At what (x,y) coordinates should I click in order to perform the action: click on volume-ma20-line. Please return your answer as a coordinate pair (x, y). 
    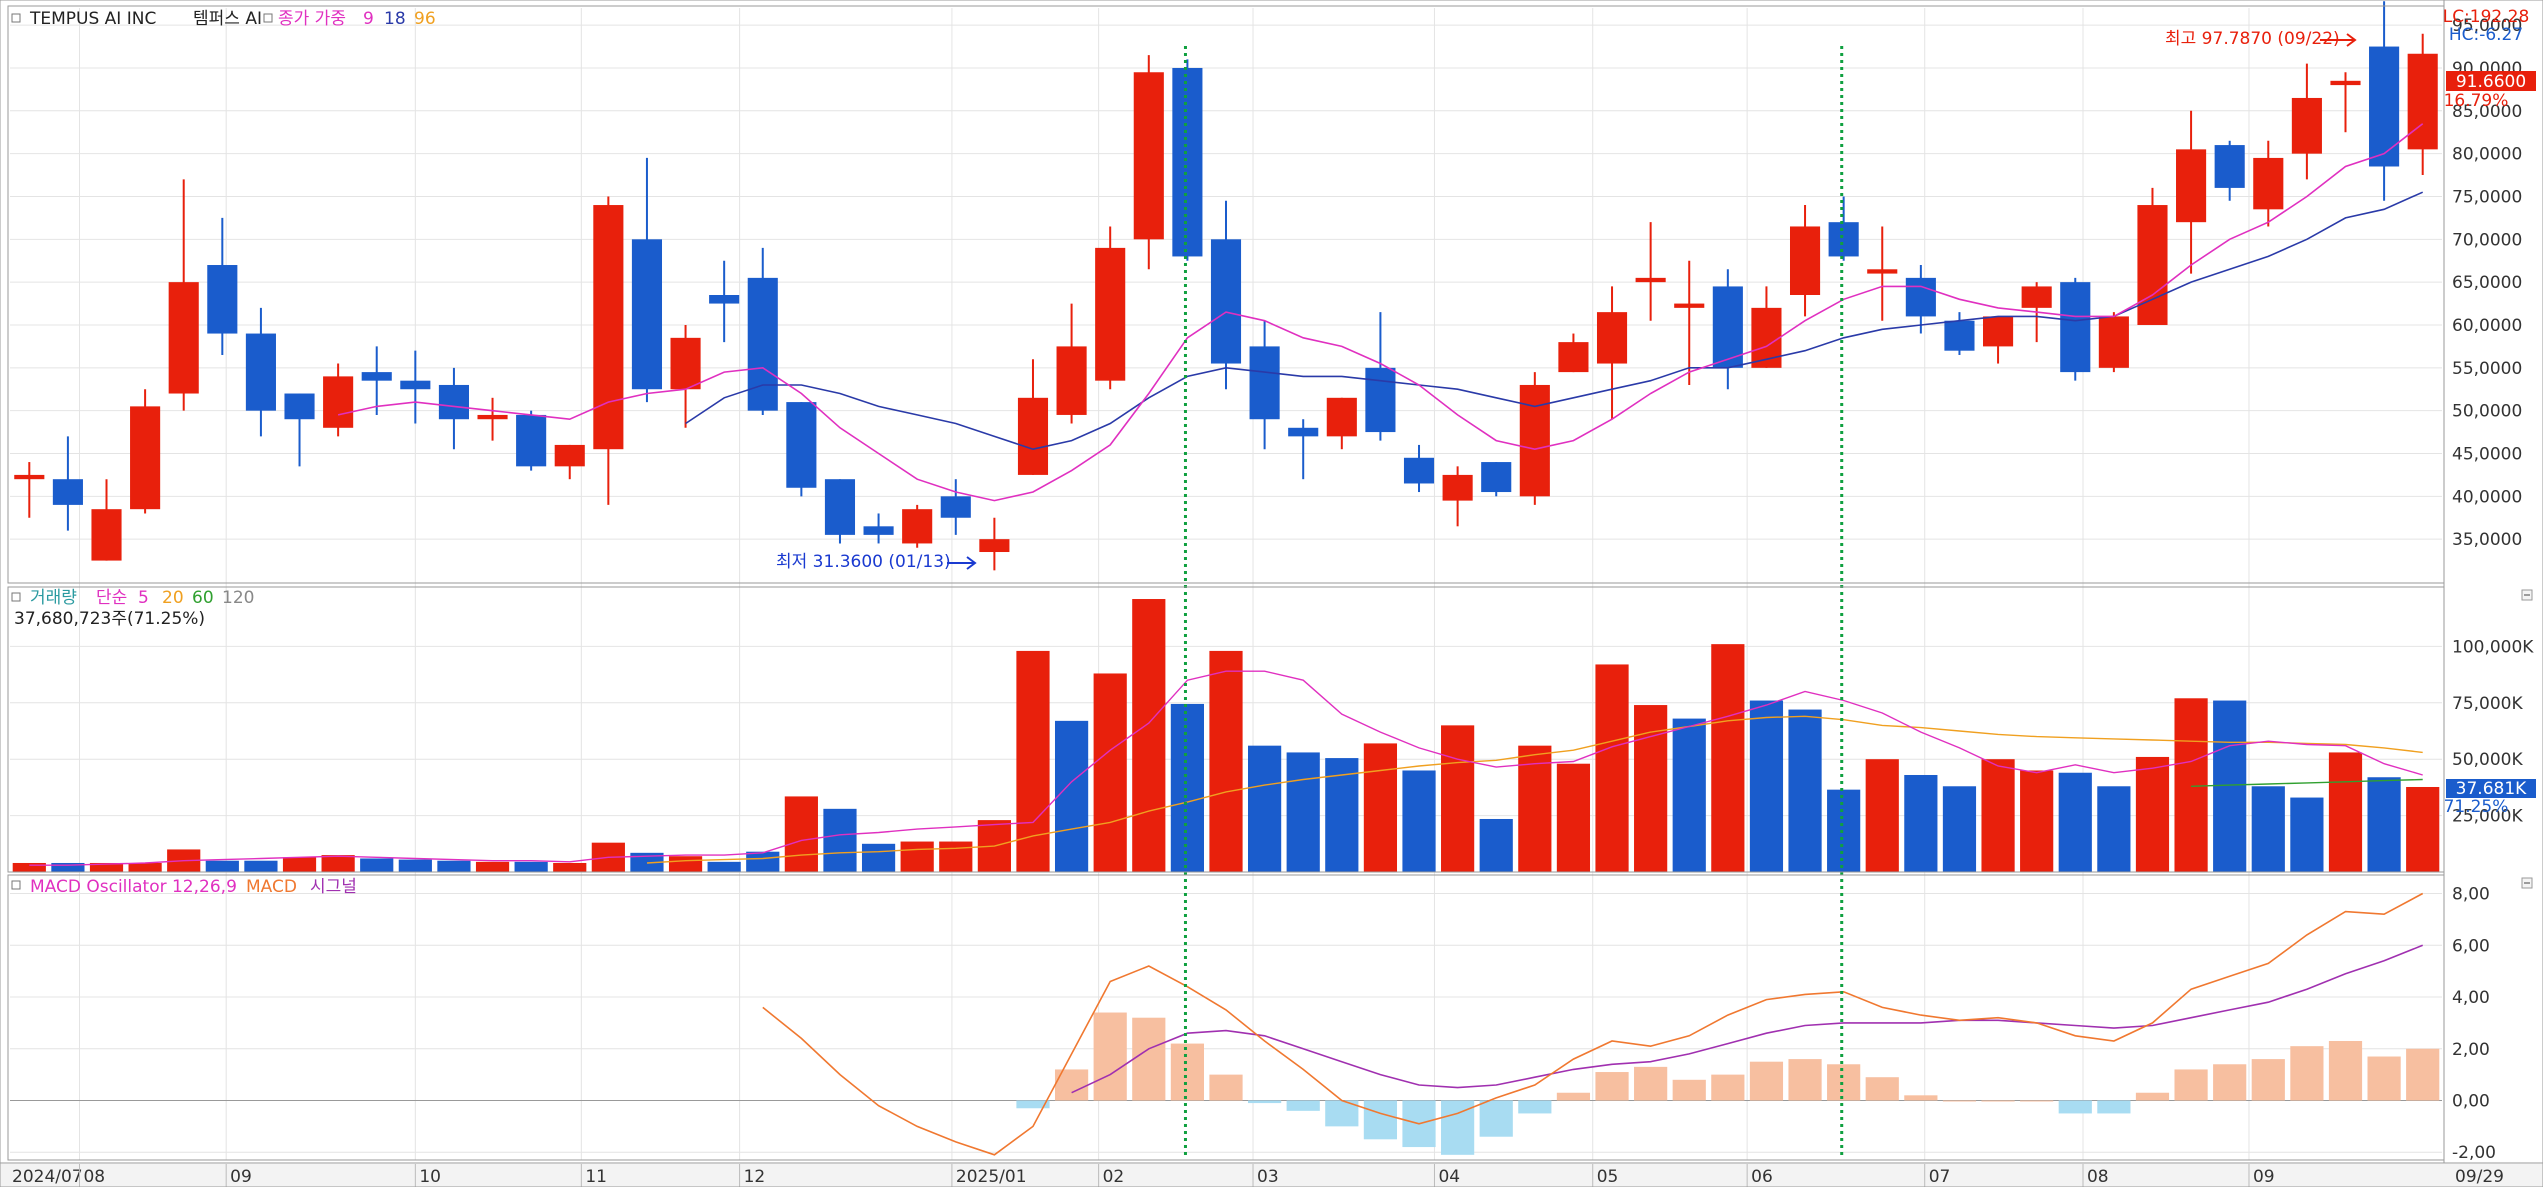
    Looking at the image, I should click on (1534, 789).